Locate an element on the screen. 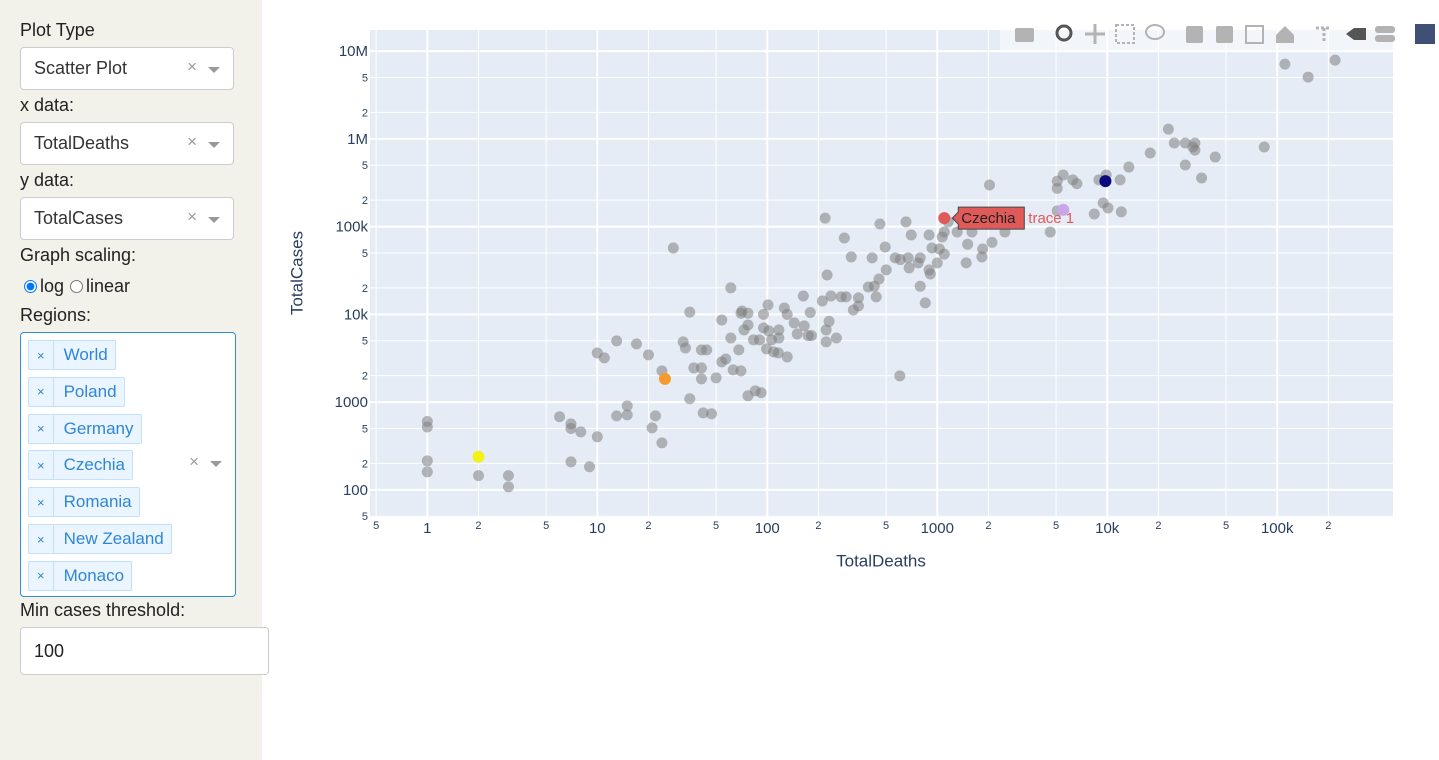 The width and height of the screenshot is (1439, 760). hover-trace-name: trace 1 is located at coordinates (1051, 218).